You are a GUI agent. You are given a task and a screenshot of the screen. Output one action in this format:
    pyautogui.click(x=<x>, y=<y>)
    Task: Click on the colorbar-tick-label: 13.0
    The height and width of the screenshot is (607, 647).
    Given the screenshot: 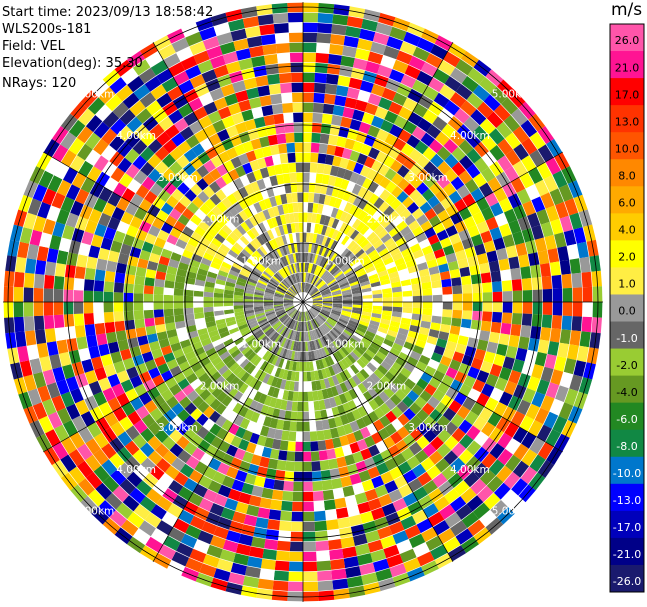 What is the action you would take?
    pyautogui.click(x=627, y=121)
    